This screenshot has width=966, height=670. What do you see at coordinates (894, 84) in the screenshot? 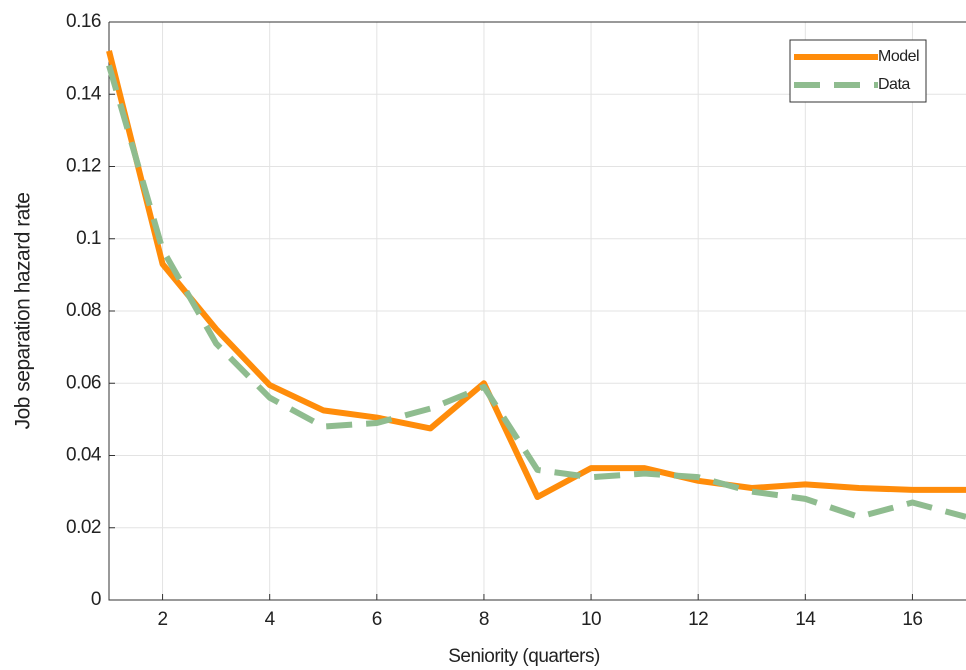
I see `legend-label: Data` at bounding box center [894, 84].